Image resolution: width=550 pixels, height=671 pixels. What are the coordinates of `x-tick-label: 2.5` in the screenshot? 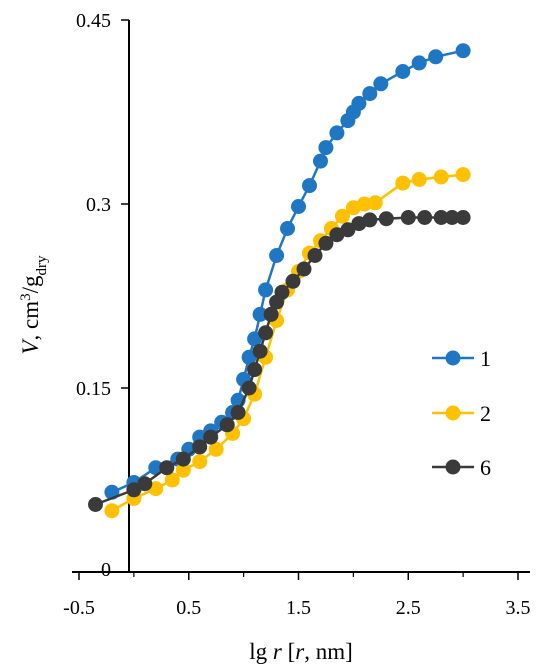 It's located at (408, 608).